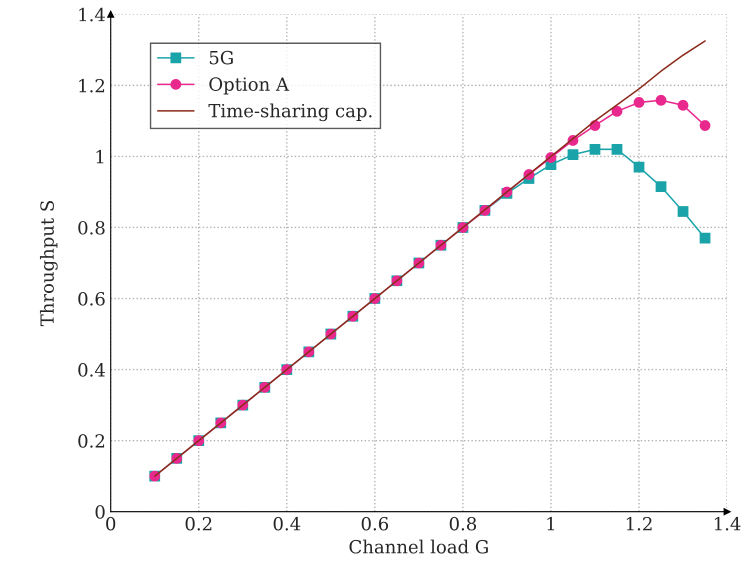  Describe the element at coordinates (287, 523) in the screenshot. I see `x-tick-label: 0.4` at that location.